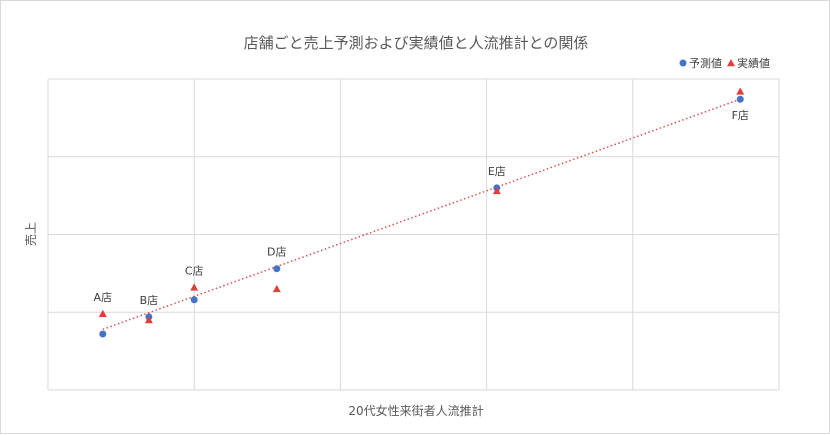 This screenshot has width=830, height=435. Describe the element at coordinates (753, 63) in the screenshot. I see `legend-label-jisseki: 実績値` at that location.